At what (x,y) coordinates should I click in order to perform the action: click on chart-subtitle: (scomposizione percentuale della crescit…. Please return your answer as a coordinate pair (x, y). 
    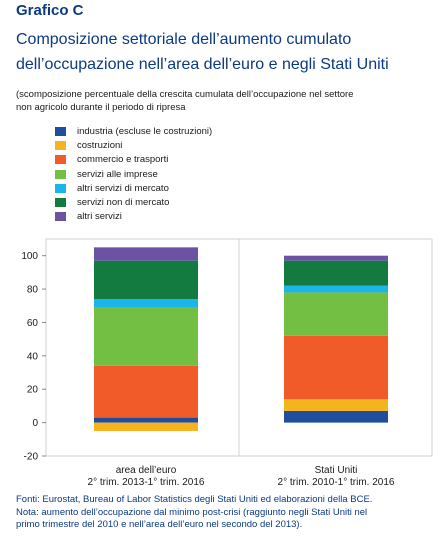
    Looking at the image, I should click on (228, 101).